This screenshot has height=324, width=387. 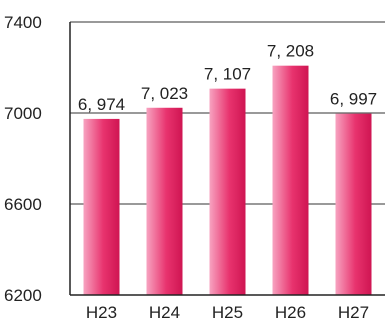 What do you see at coordinates (23, 159) in the screenshot?
I see `y-axis-ticks: 6200 6600 7000 7400` at bounding box center [23, 159].